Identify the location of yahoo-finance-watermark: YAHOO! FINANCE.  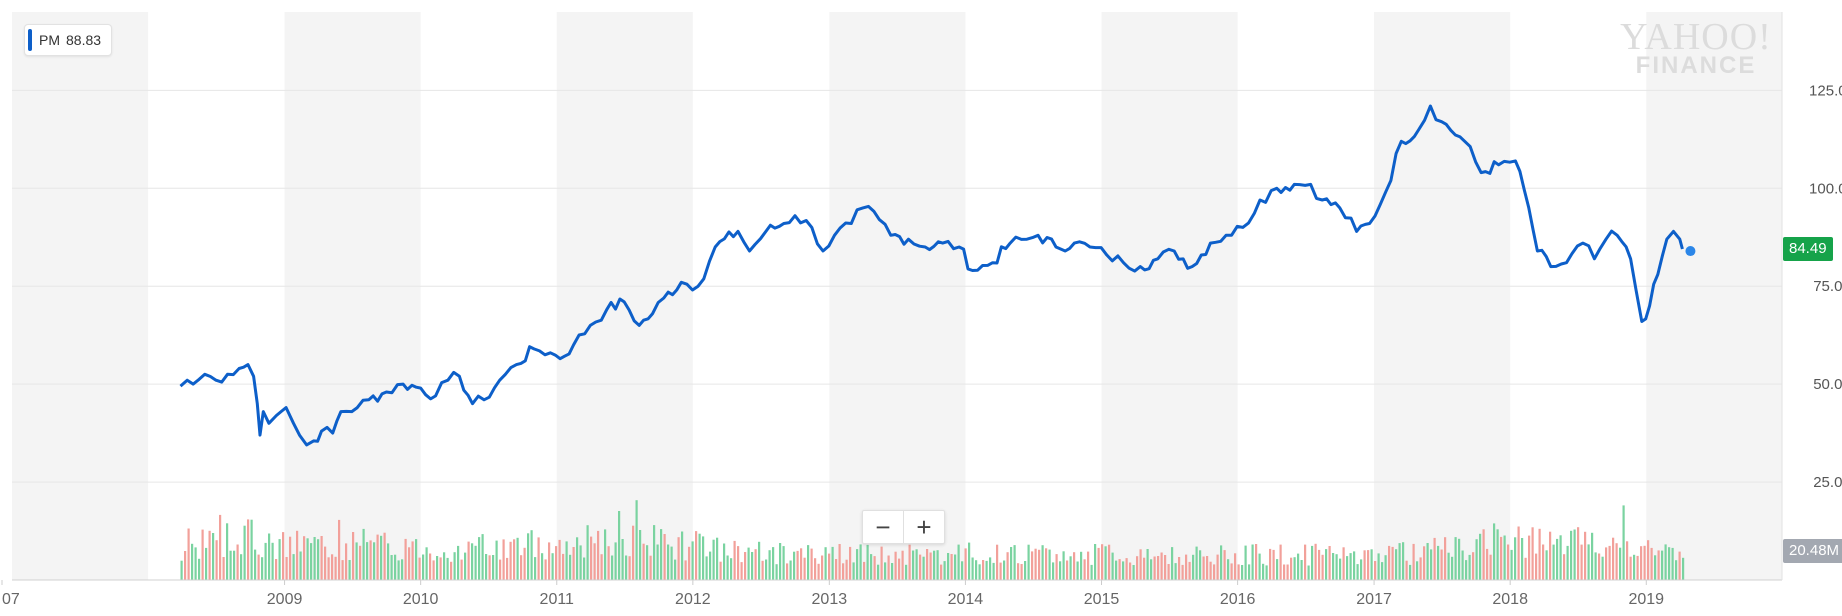
(1696, 48).